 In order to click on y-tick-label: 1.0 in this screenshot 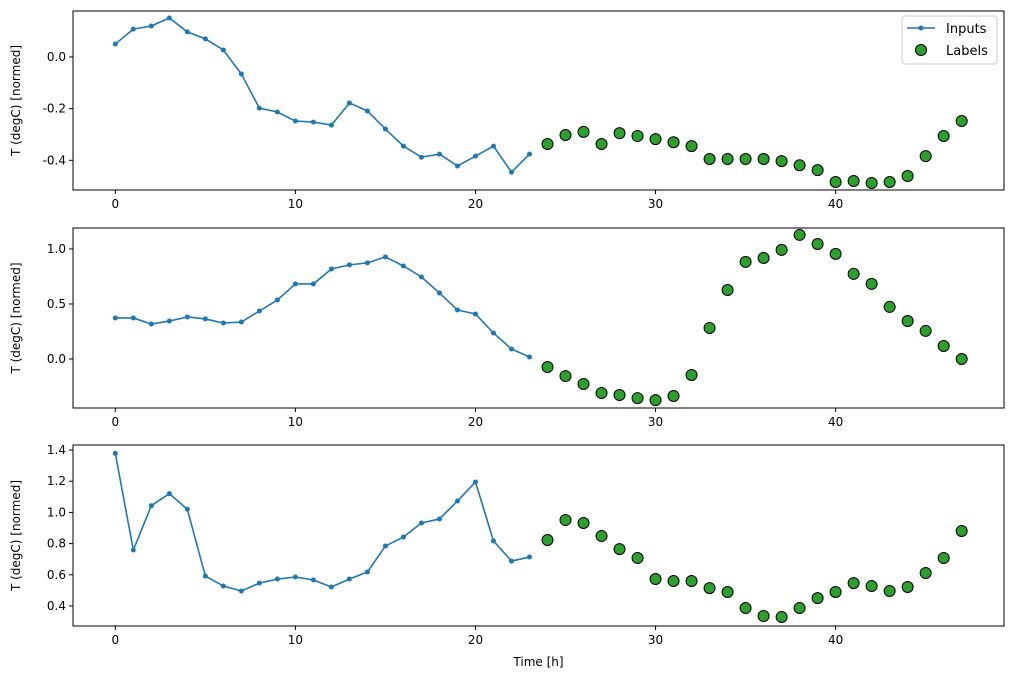, I will do `click(56, 249)`.